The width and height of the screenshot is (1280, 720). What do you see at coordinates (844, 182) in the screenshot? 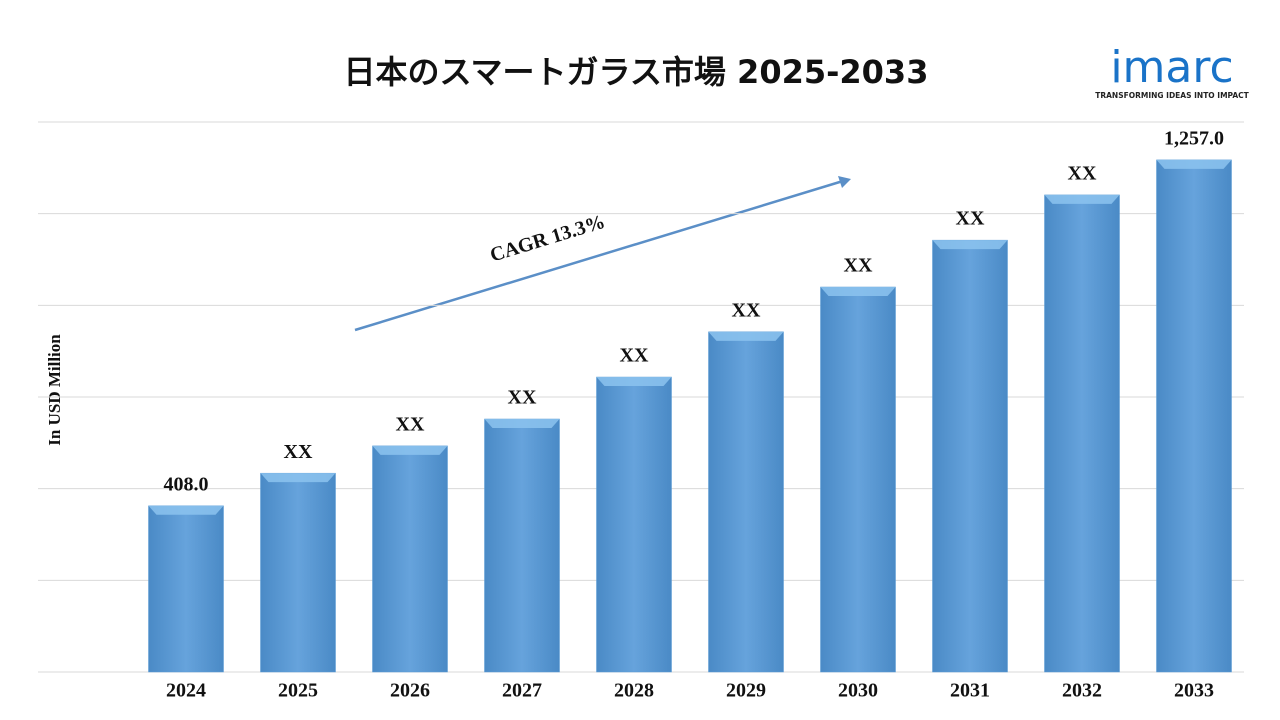
I see `cagr-arrow-head` at bounding box center [844, 182].